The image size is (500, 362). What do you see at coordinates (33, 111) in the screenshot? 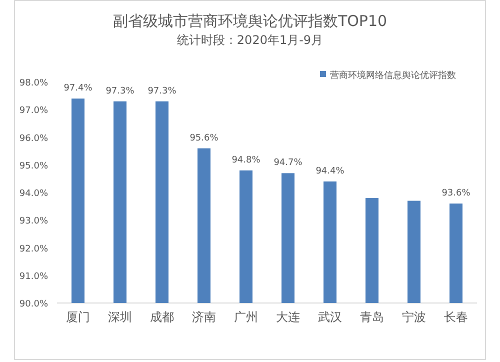
I see `y-tick-label: 97.0%` at bounding box center [33, 111].